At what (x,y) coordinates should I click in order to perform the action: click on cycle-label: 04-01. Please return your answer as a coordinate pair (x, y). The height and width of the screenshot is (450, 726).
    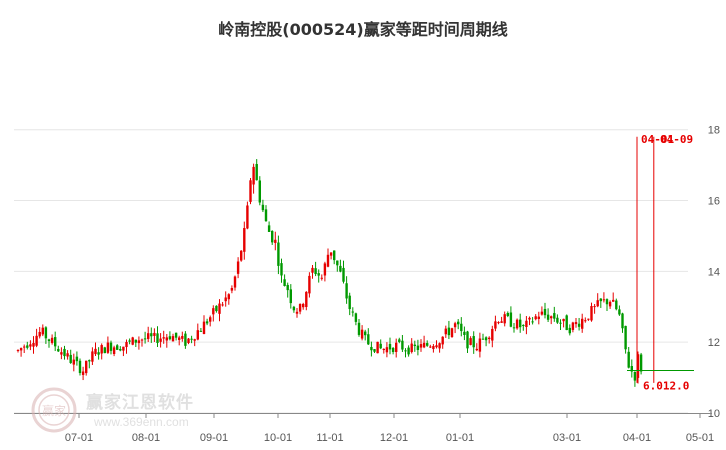
    Looking at the image, I should click on (657, 139).